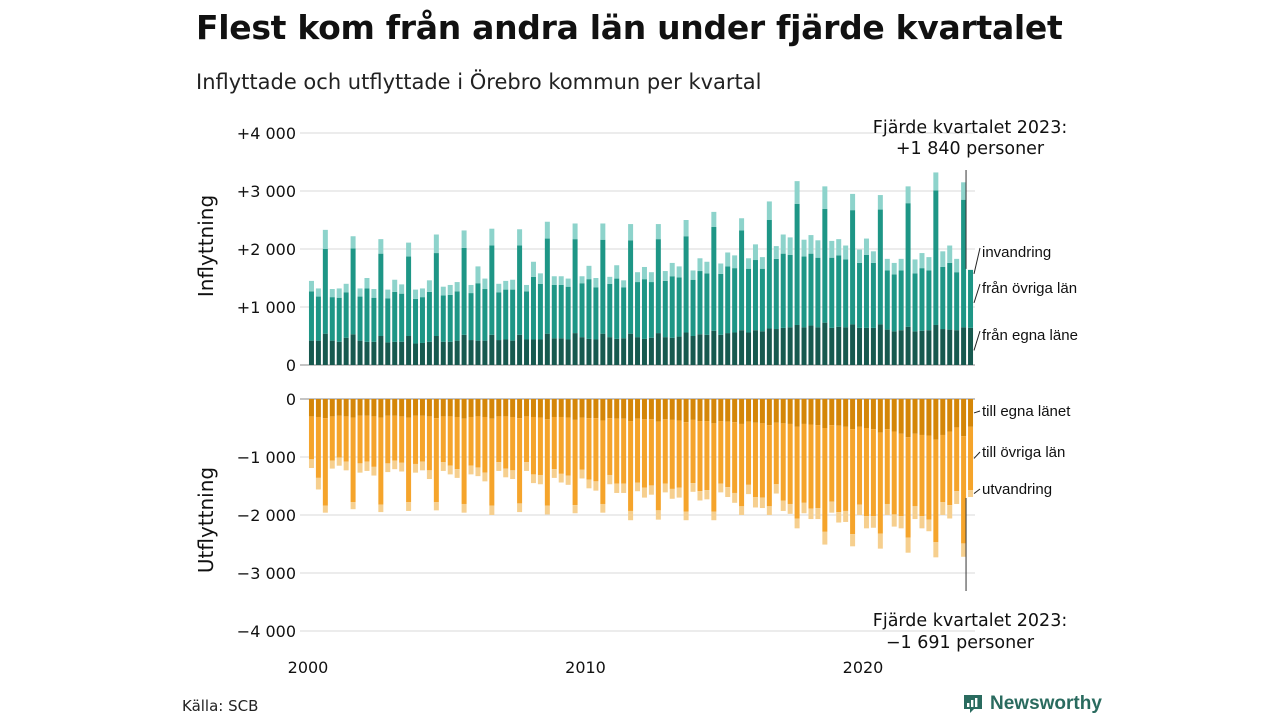  I want to click on segment-label-out: till övriga län, so click(1023, 452).